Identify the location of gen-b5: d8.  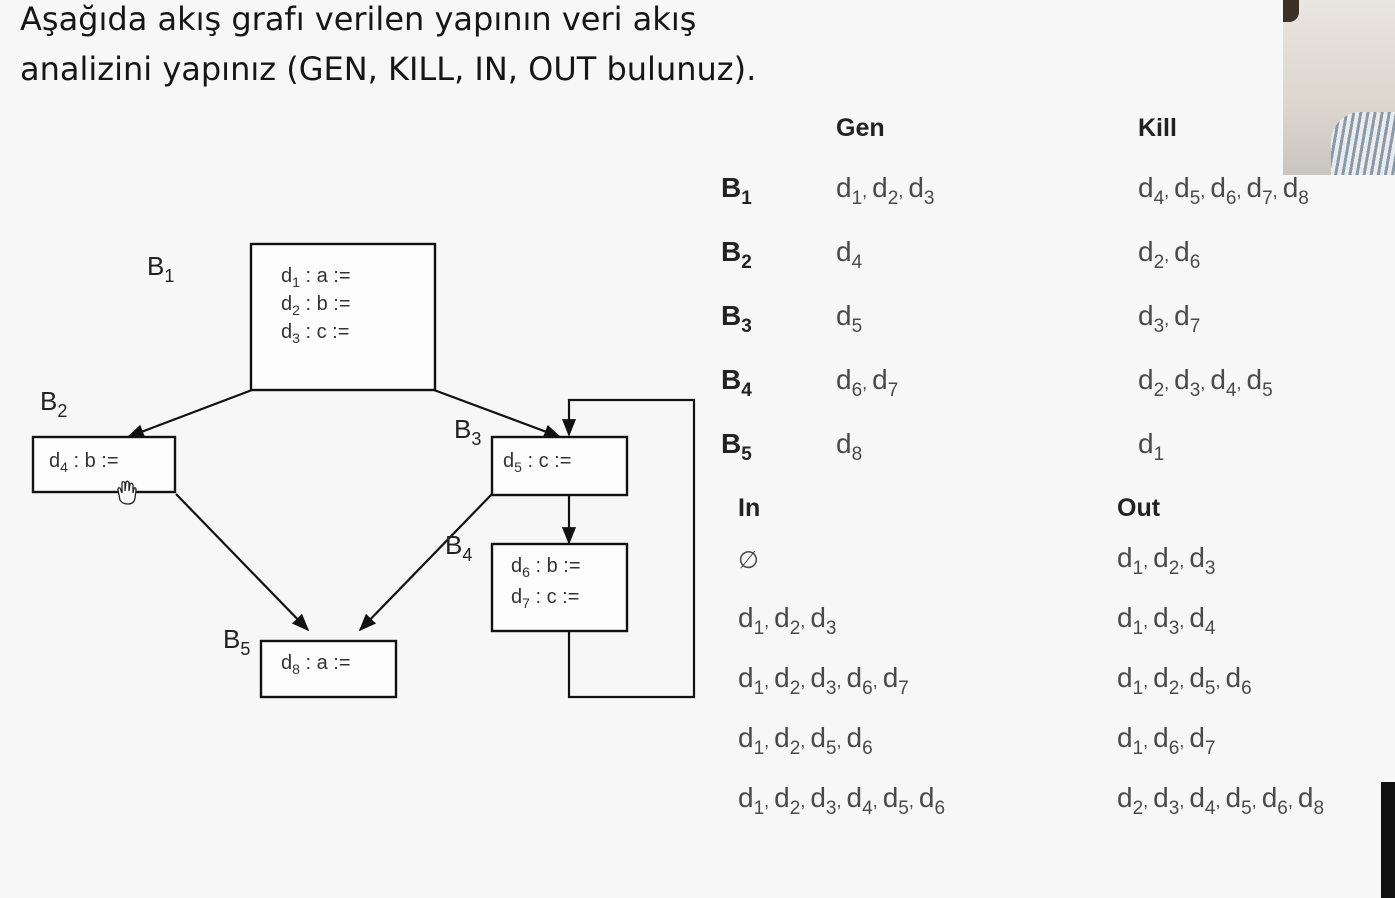
(849, 446).